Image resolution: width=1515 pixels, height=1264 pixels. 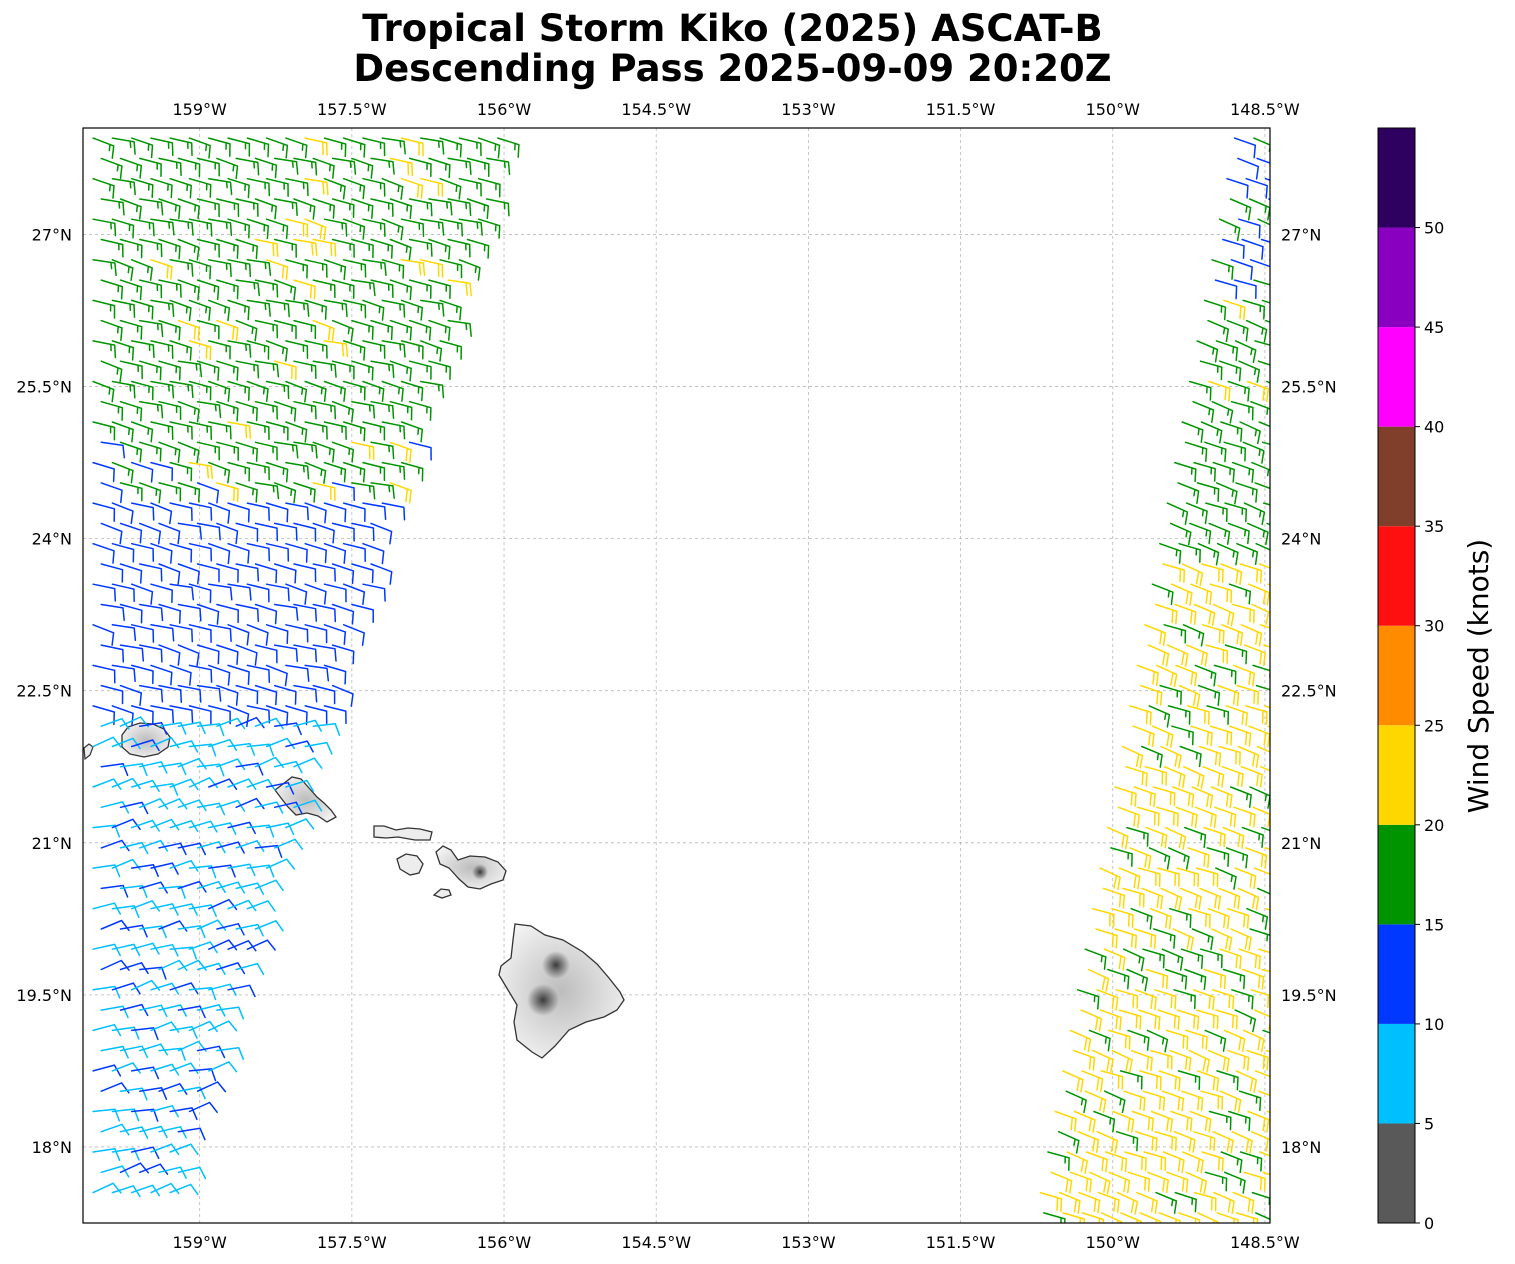 I want to click on colorbar-tick-label: 35, so click(x=1434, y=526).